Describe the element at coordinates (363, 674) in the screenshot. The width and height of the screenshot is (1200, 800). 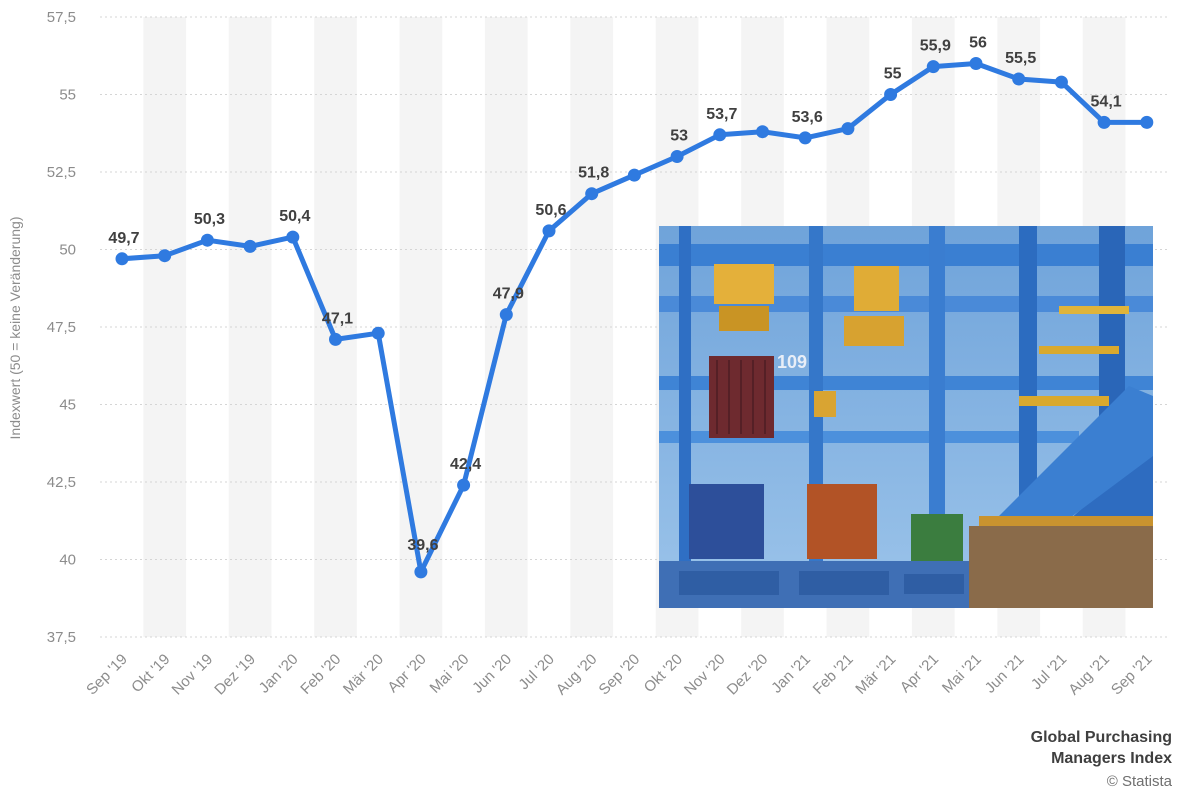
I see `x-tick-label: Mär '20` at that location.